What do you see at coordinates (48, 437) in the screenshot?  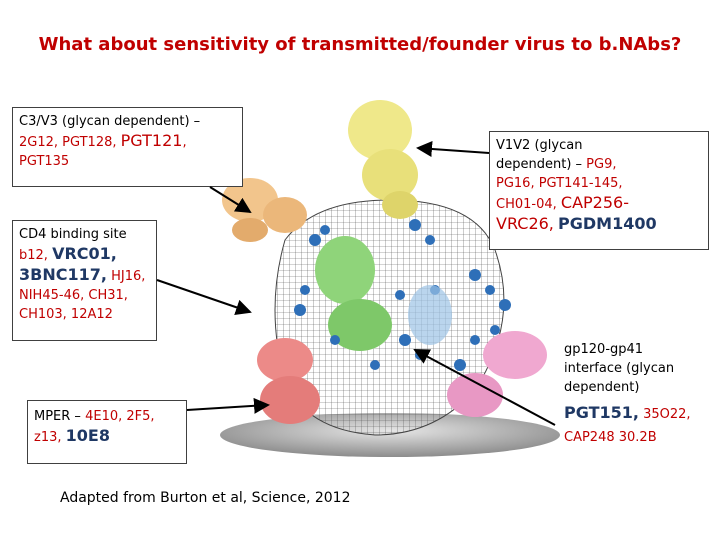 I see `mper-antibody-z13: z13,` at bounding box center [48, 437].